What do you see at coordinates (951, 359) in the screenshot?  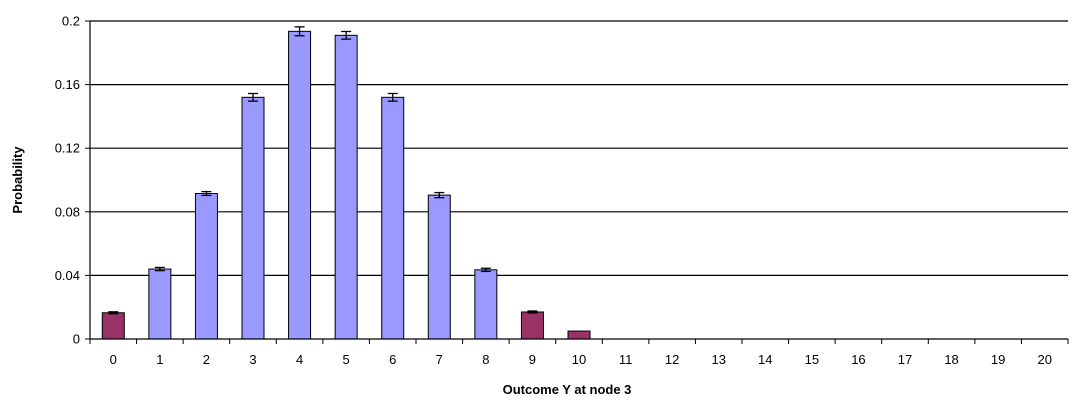 I see `x-tick-label: 18` at bounding box center [951, 359].